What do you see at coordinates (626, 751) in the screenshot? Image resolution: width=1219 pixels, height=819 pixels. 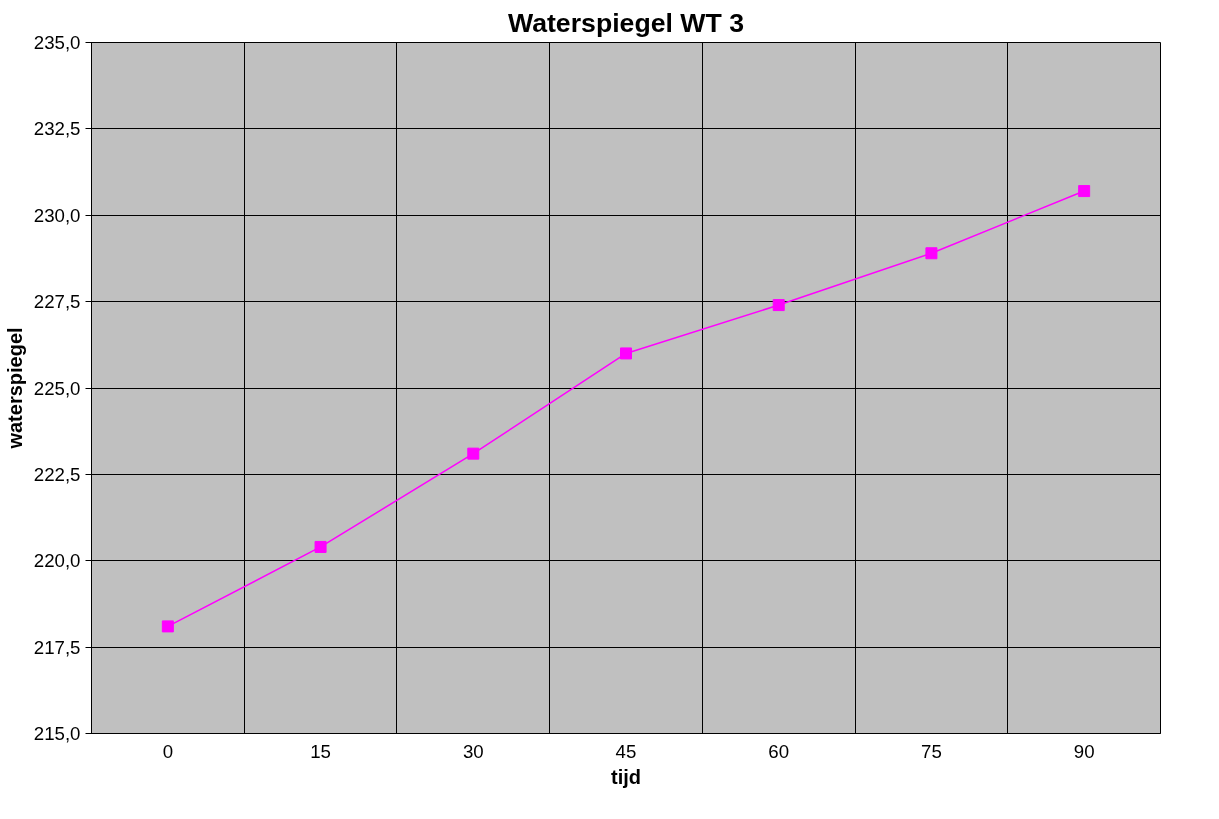 I see `x-tick-label: 45` at bounding box center [626, 751].